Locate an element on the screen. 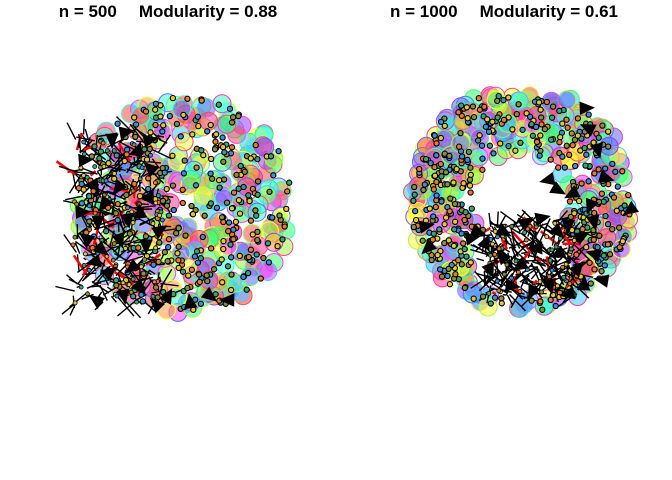  community-halo is located at coordinates (209, 121).